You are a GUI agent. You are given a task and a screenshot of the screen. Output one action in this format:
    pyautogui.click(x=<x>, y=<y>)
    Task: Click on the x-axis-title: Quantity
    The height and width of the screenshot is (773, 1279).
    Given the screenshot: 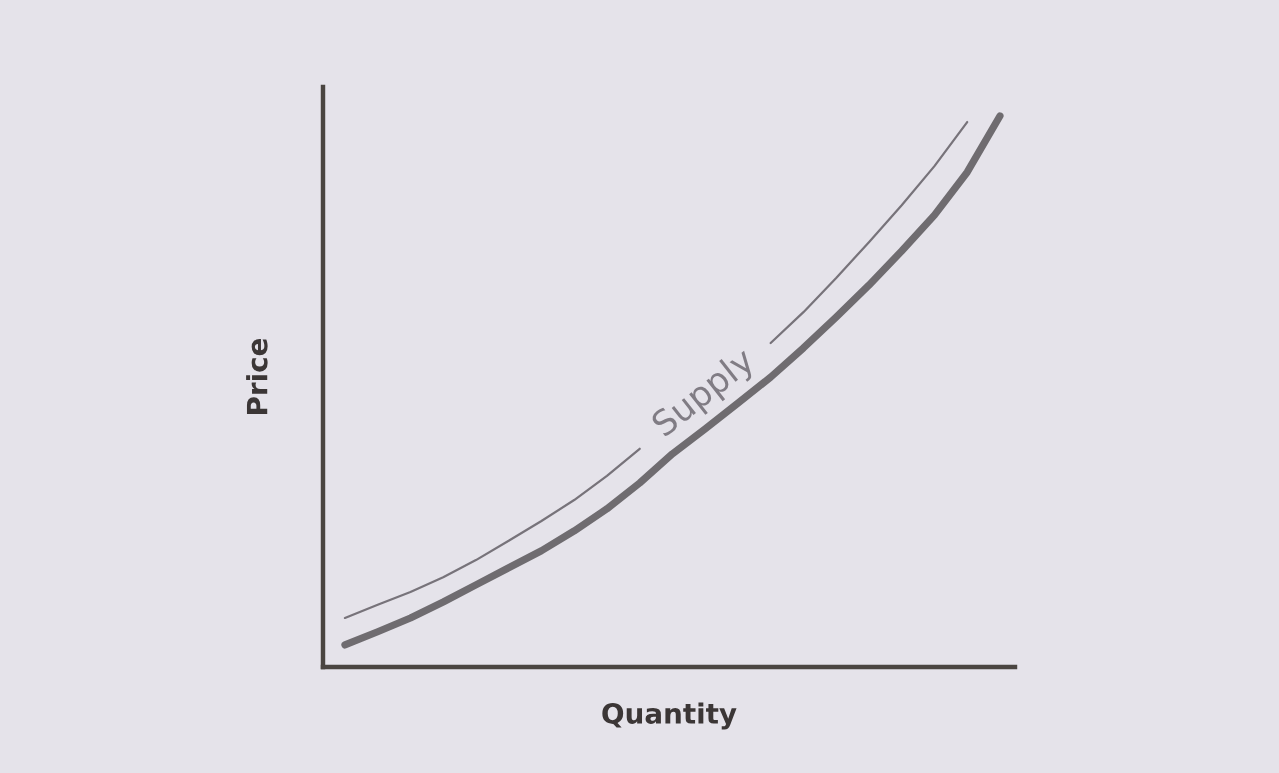 What is the action you would take?
    pyautogui.click(x=669, y=716)
    